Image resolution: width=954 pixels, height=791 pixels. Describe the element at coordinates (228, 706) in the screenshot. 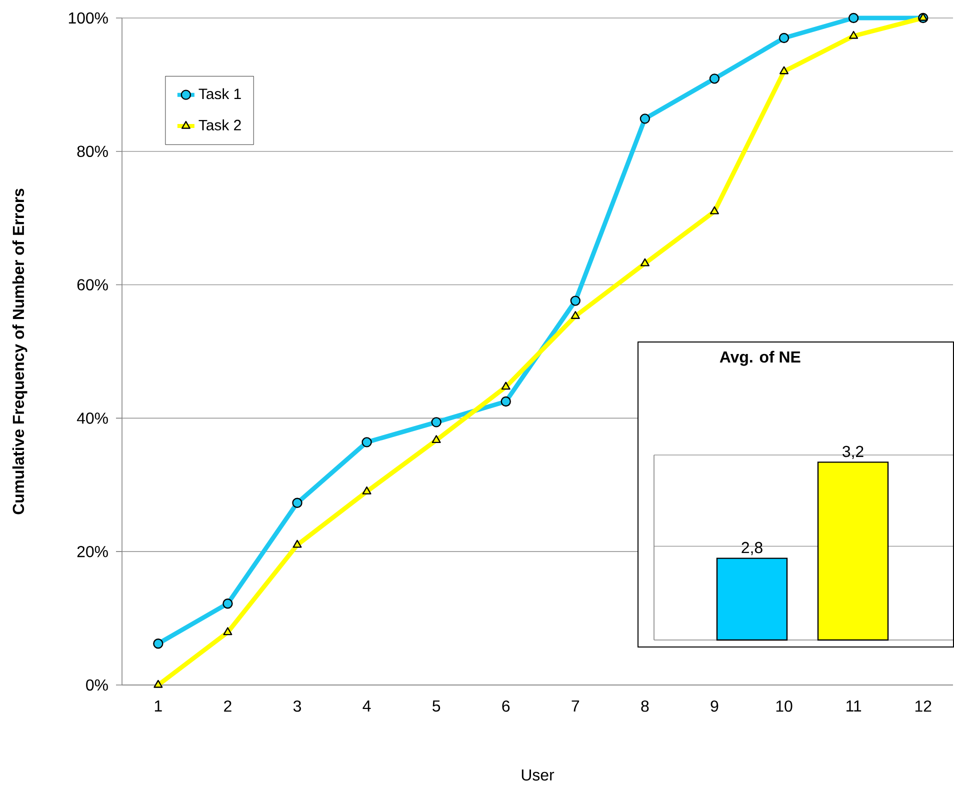

I see `x-tick-label: 2` at that location.